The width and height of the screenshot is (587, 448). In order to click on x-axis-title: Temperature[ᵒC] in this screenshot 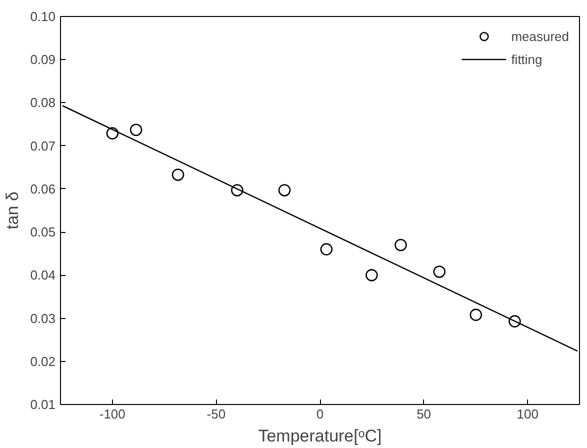, I will do `click(320, 436)`.